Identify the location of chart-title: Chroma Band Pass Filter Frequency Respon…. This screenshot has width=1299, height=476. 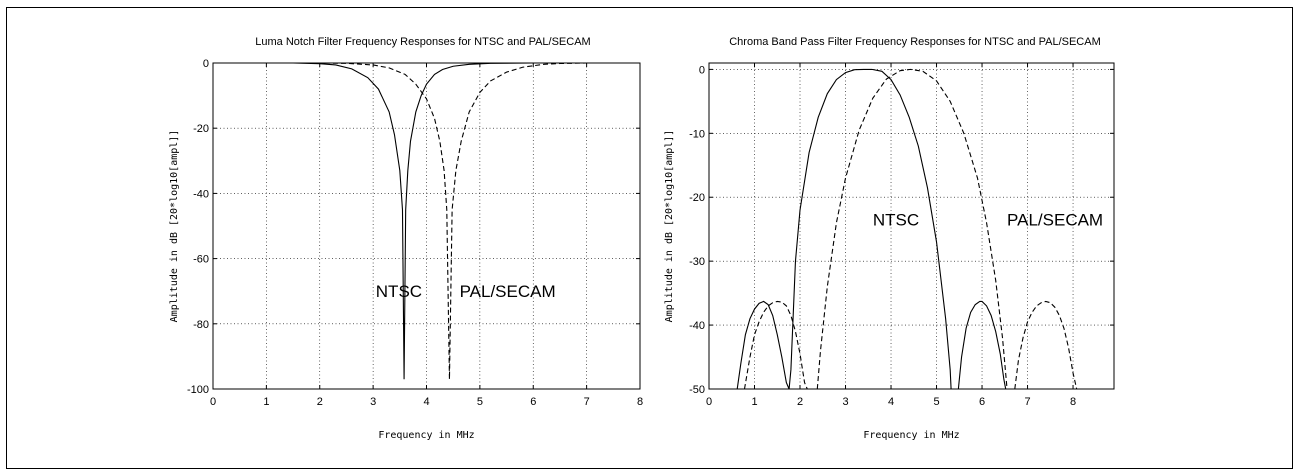
(915, 42).